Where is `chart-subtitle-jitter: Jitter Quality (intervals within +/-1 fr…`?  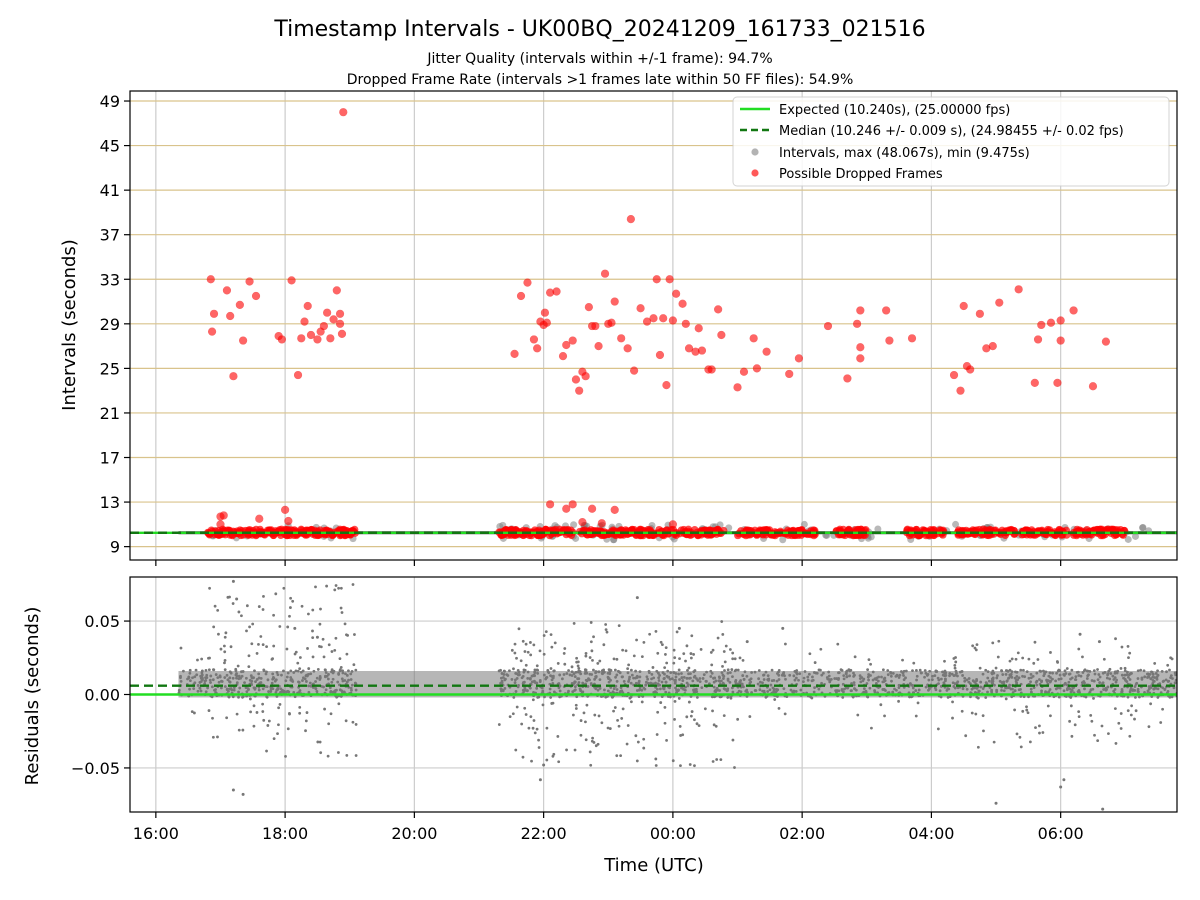
chart-subtitle-jitter: Jitter Quality (intervals within +/-1 fr… is located at coordinates (599, 59).